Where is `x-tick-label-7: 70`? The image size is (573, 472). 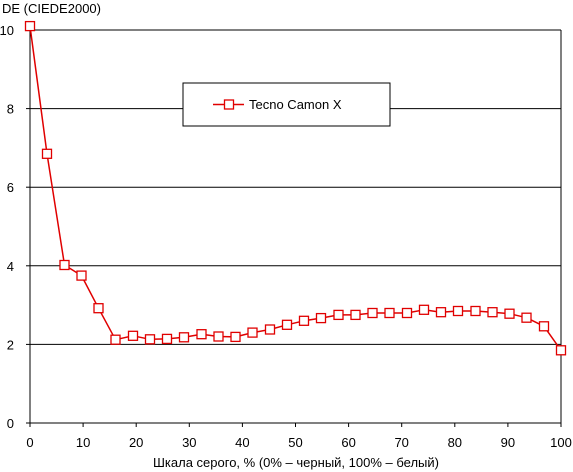 x-tick-label-7: 70 is located at coordinates (401, 442).